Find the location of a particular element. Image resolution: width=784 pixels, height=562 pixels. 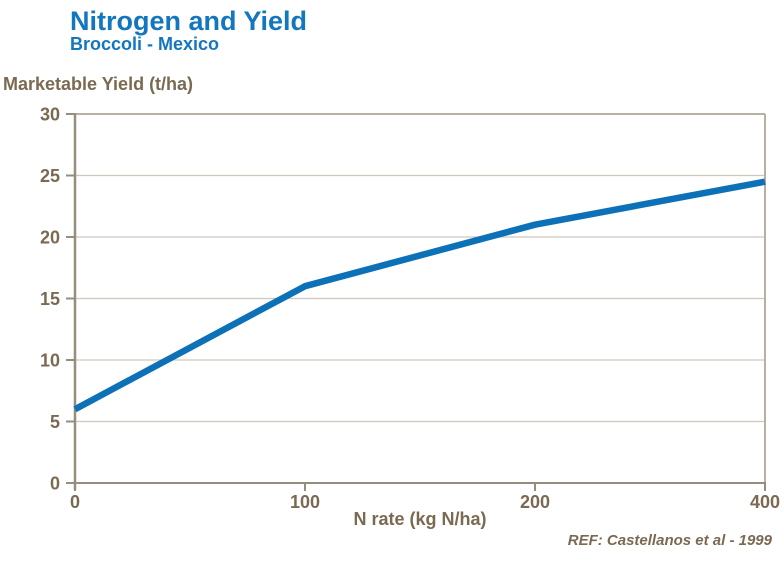

x-tick-label: 100 is located at coordinates (305, 502).